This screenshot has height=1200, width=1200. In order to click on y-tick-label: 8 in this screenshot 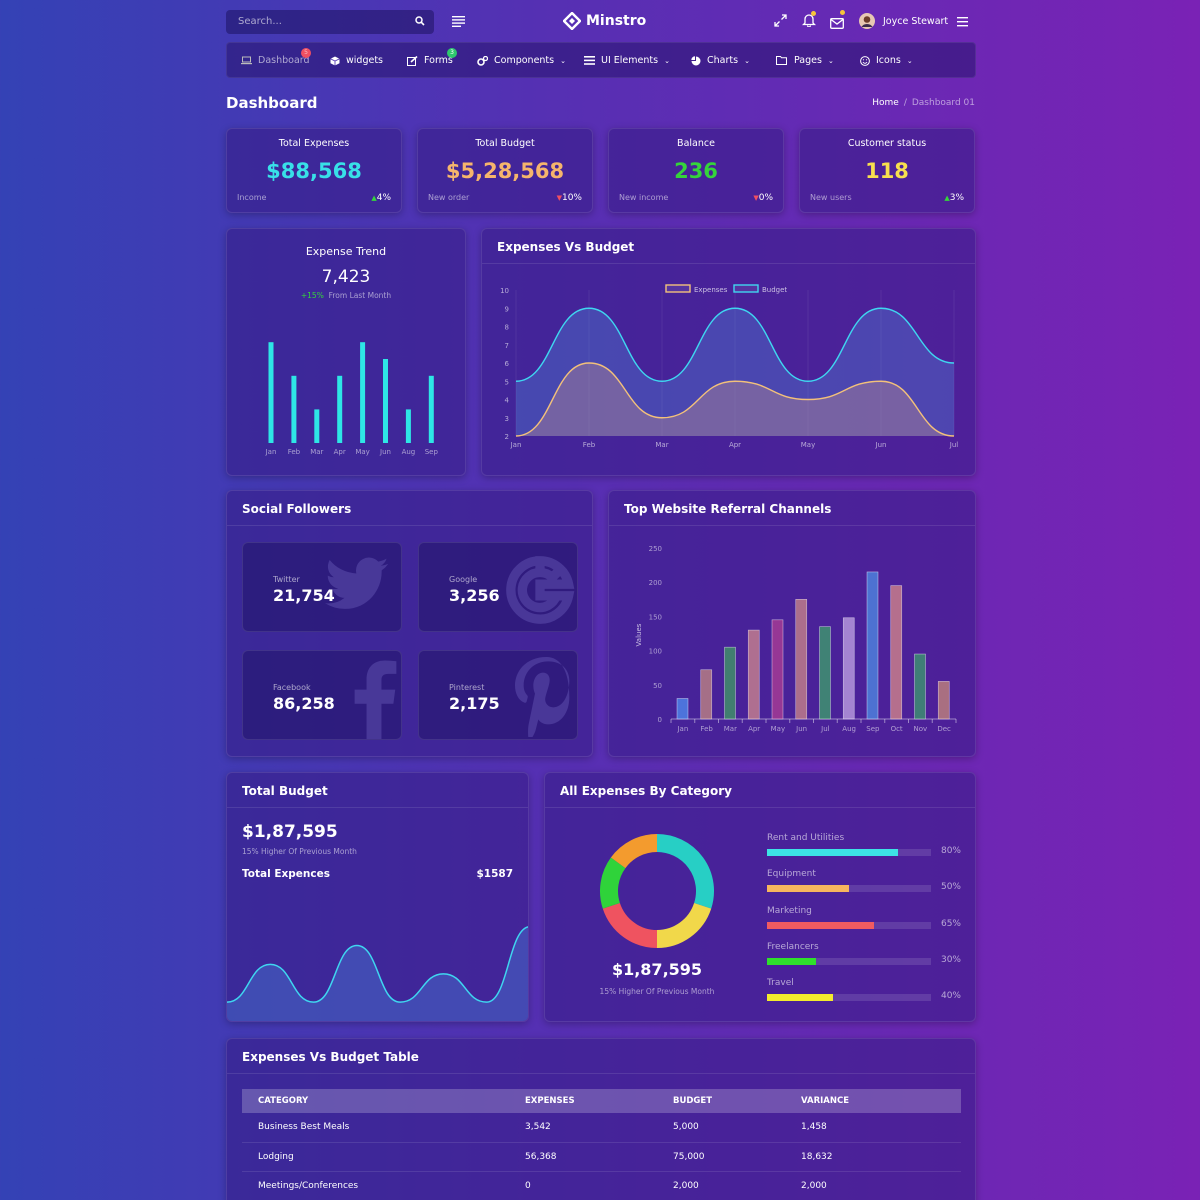, I will do `click(507, 328)`.